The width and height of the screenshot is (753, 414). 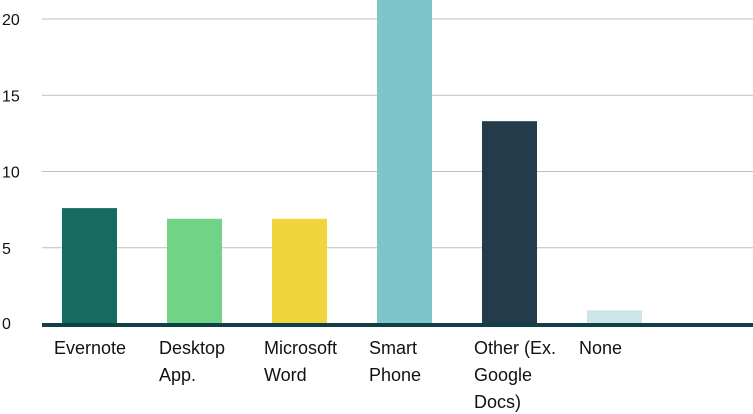 I want to click on x-category-label: None, so click(x=600, y=348).